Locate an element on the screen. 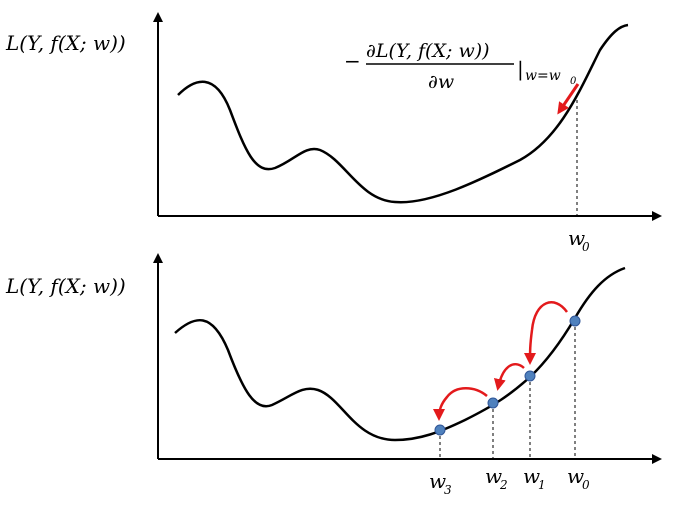 This screenshot has width=683, height=508. label-w0: w 0 is located at coordinates (578, 478).